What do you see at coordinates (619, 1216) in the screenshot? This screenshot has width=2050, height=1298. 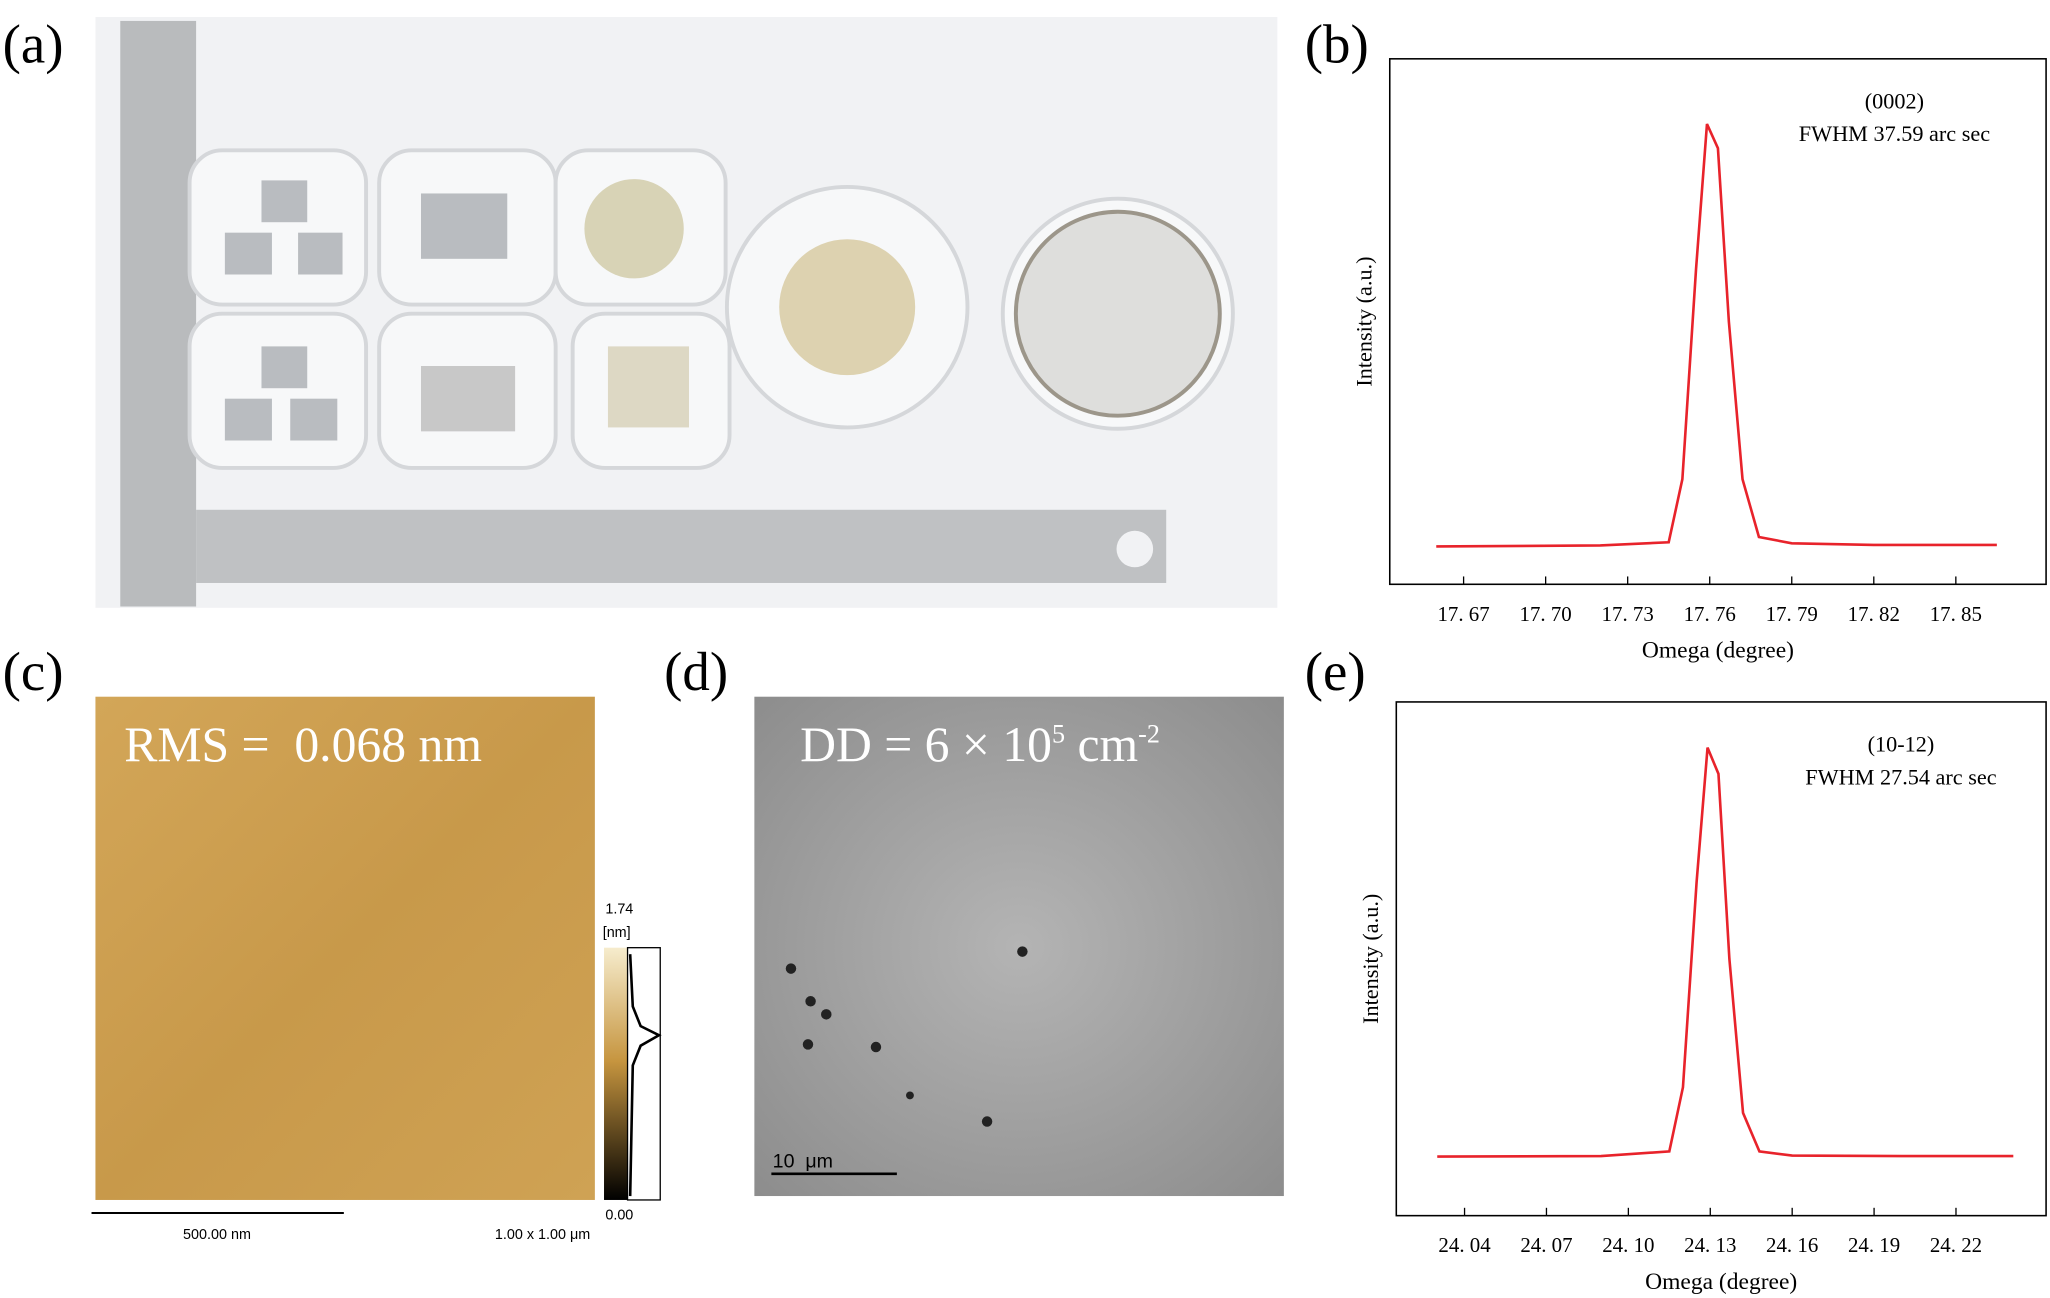 I see `scale-min: 0.00` at bounding box center [619, 1216].